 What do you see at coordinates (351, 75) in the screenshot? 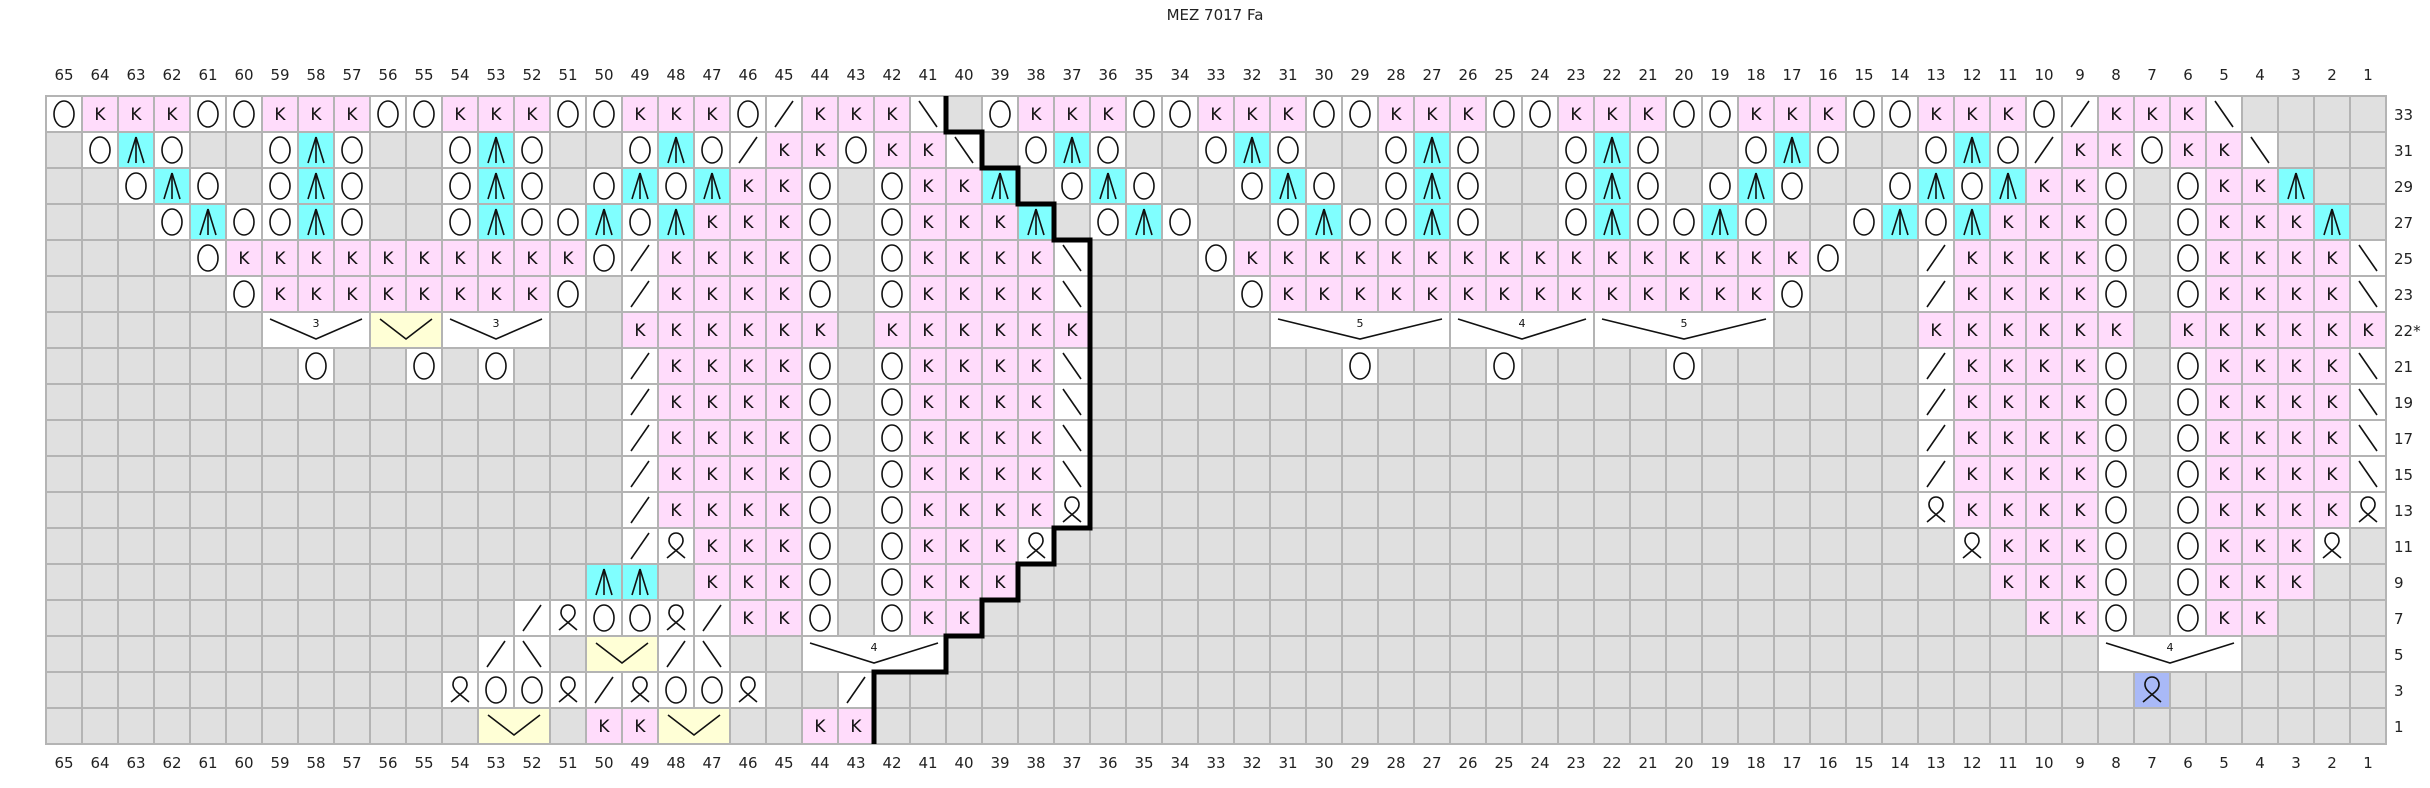
I see `column-number-top: 57` at bounding box center [351, 75].